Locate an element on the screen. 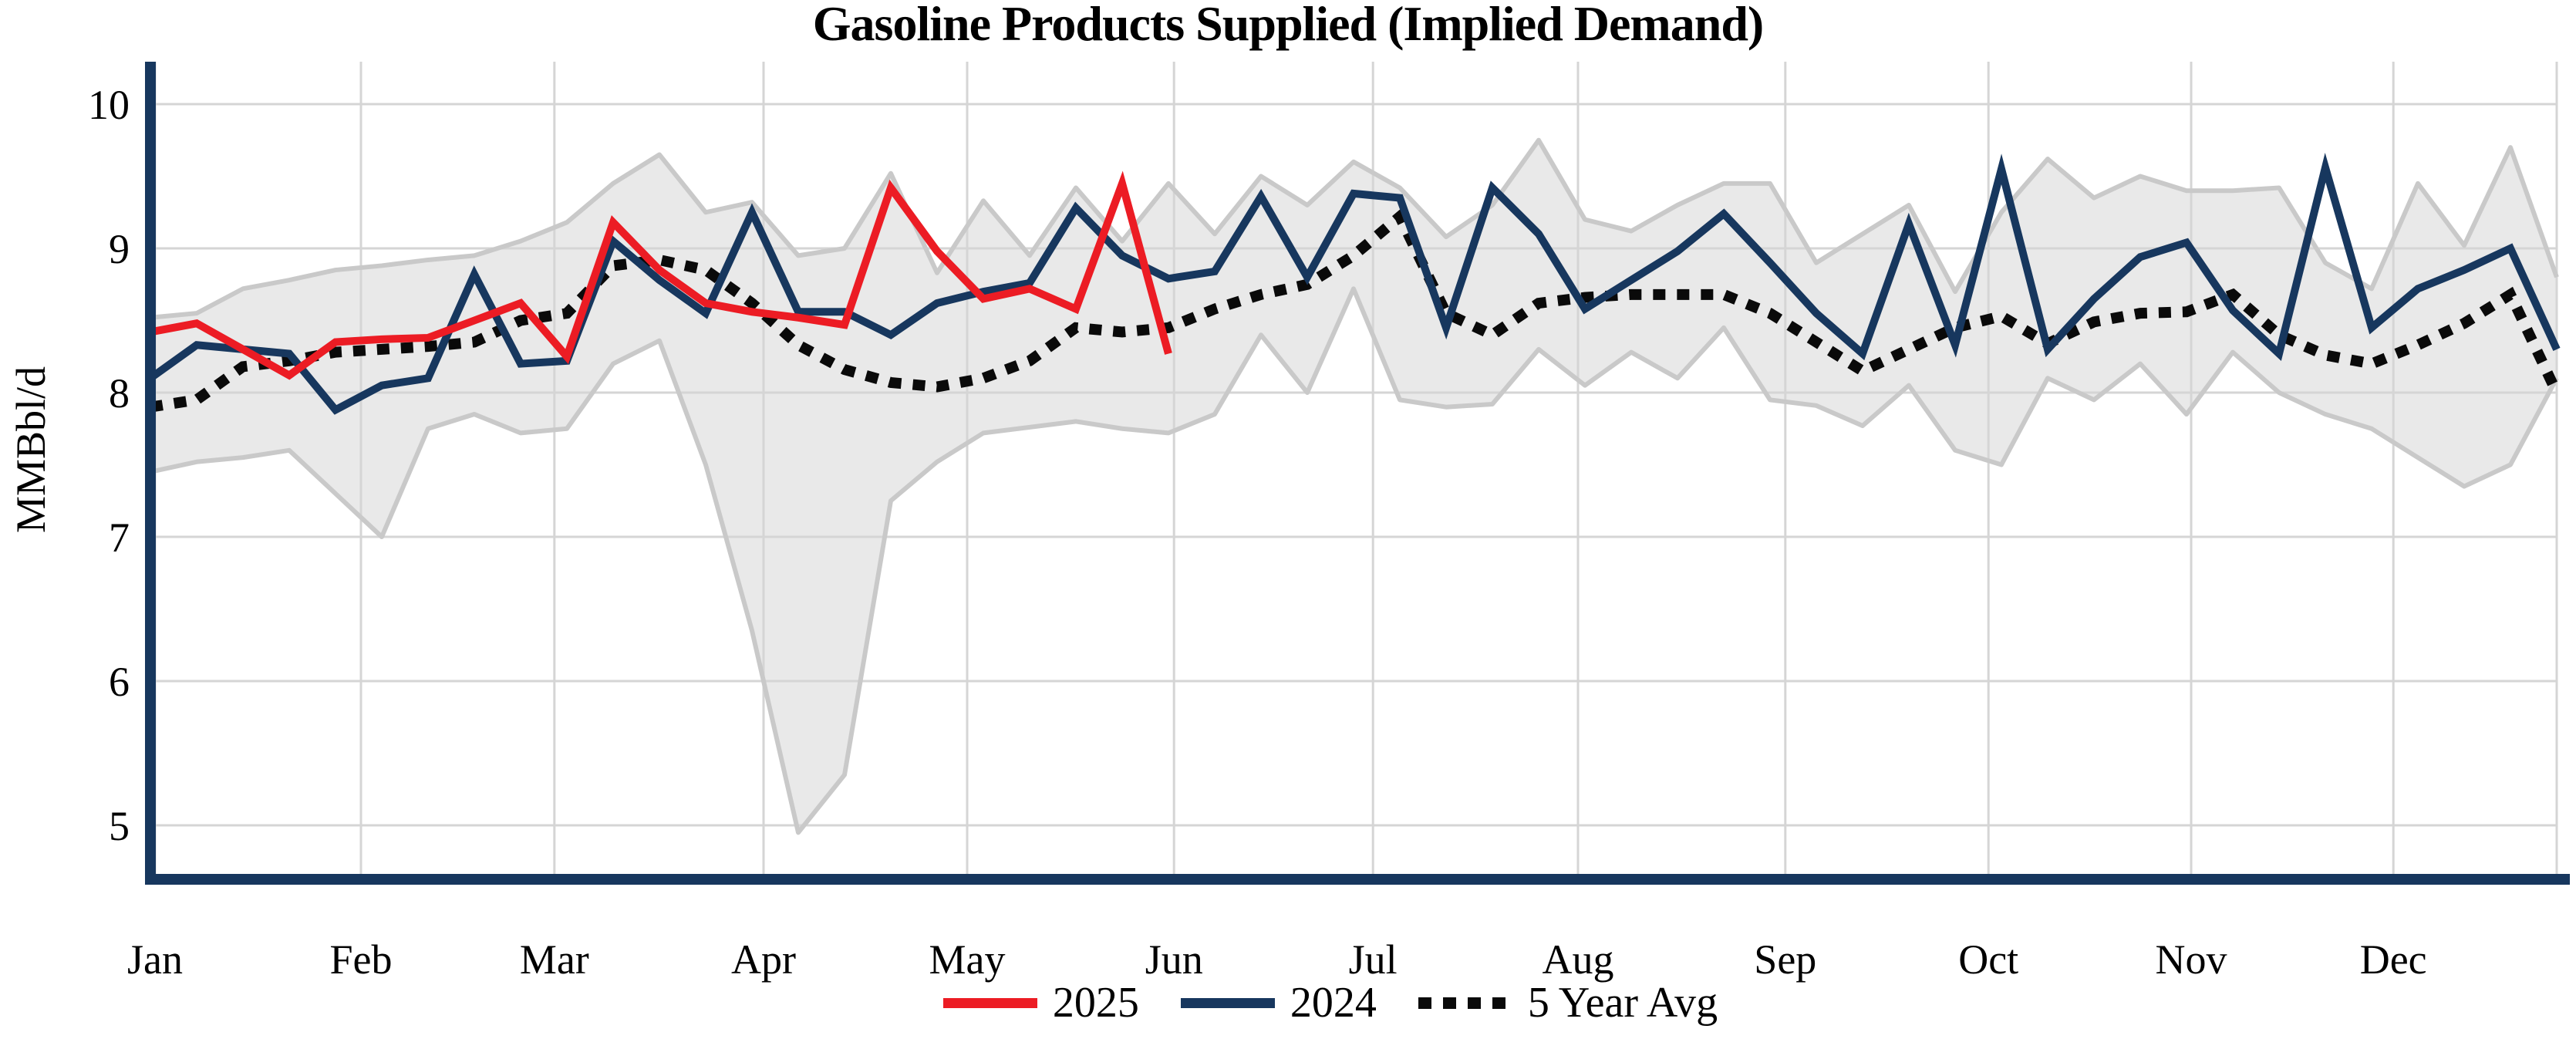 Image resolution: width=2576 pixels, height=1049 pixels. y-tick-label: 9 is located at coordinates (119, 249).